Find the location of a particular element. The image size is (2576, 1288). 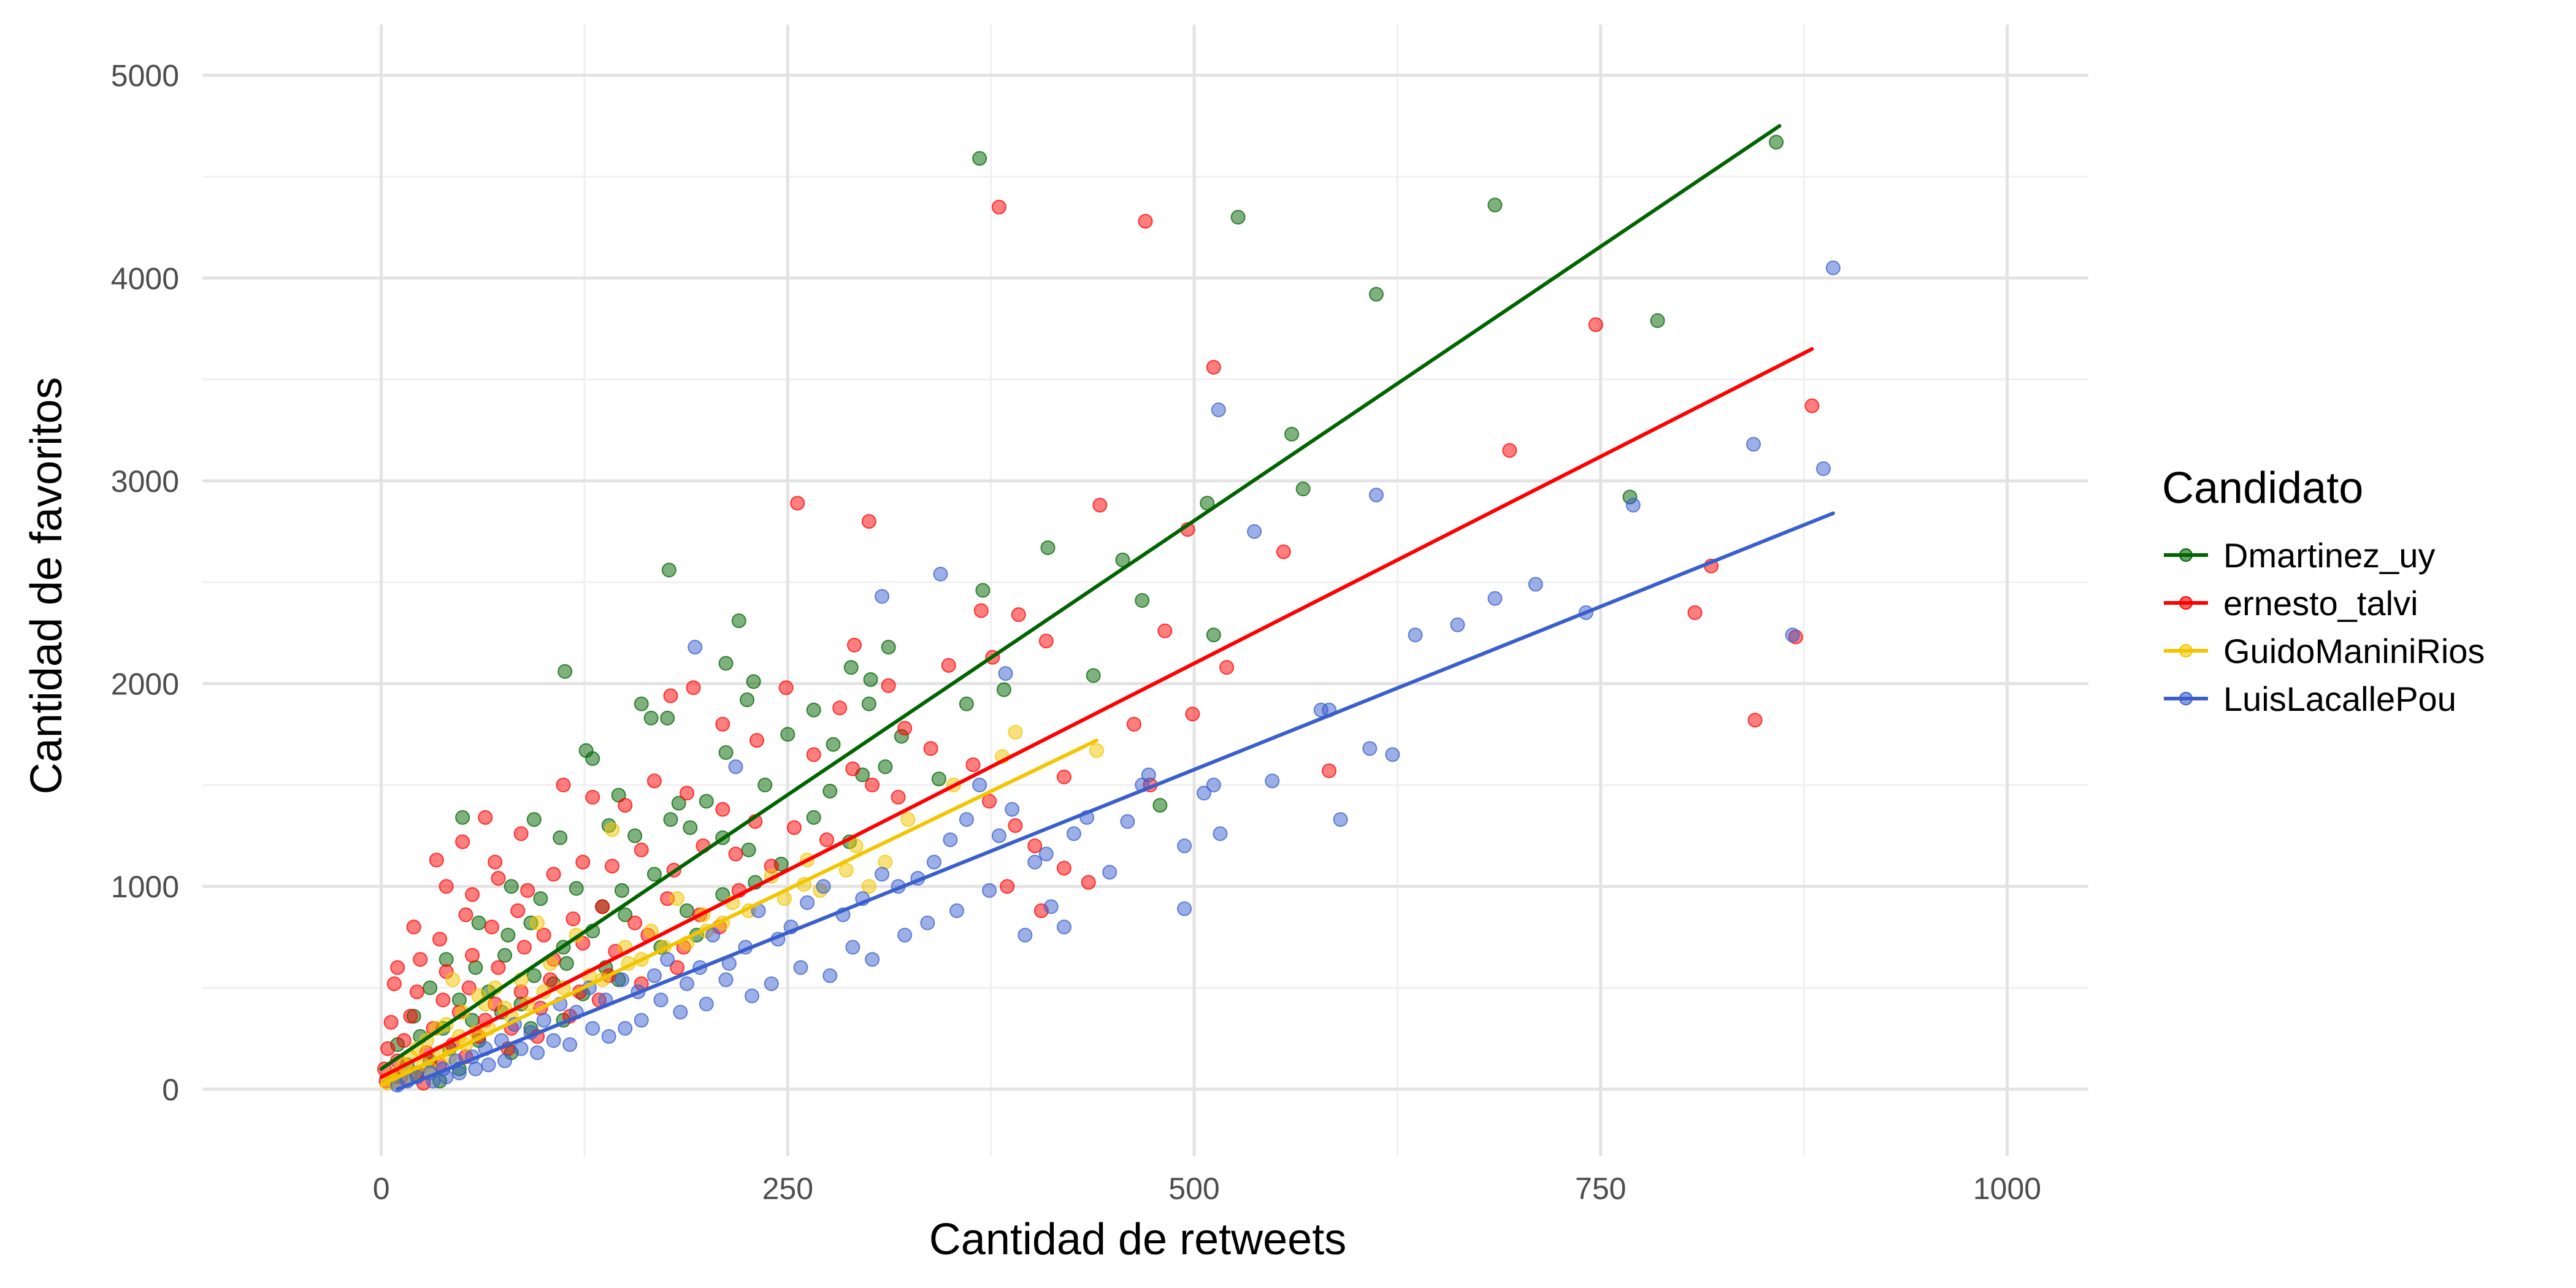

x-axis-title: Cantidad de retweets is located at coordinates (1137, 1239).